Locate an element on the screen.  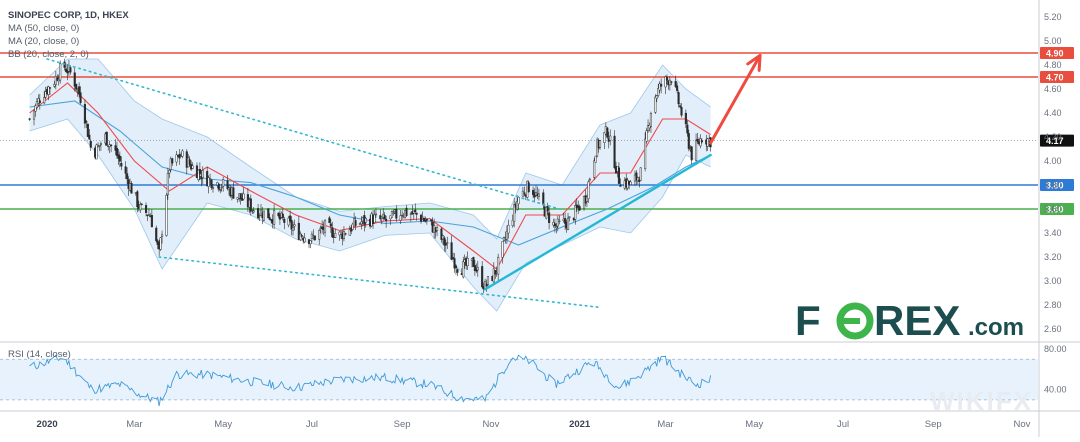
logo-dotcom: .com is located at coordinates (996, 327).